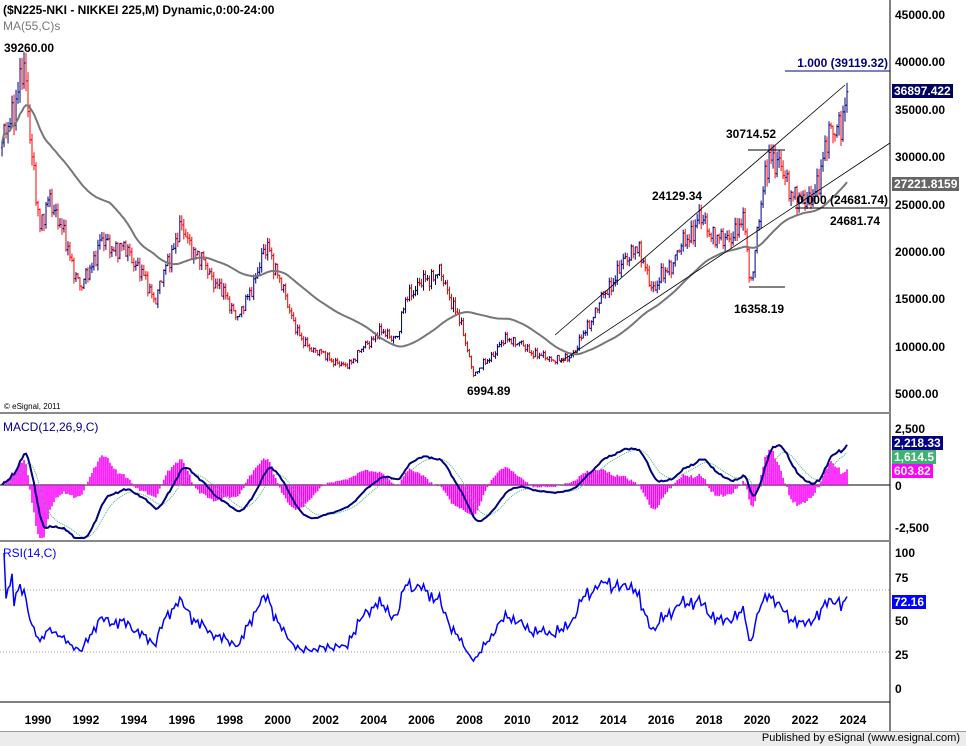 The image size is (966, 746). Describe the element at coordinates (373, 720) in the screenshot. I see `x-axis-tick: 2004` at that location.